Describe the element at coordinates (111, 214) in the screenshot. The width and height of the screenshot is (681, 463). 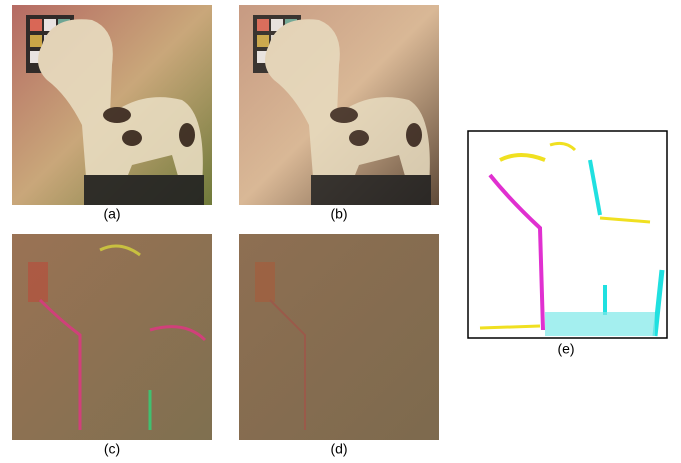
I see `caption: (a)` at that location.